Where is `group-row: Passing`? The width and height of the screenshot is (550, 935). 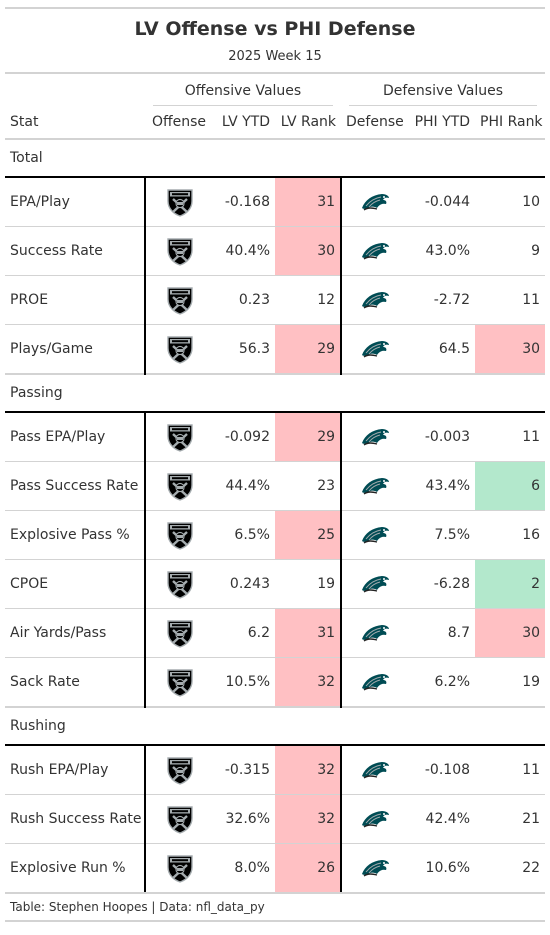 group-row: Passing is located at coordinates (275, 393).